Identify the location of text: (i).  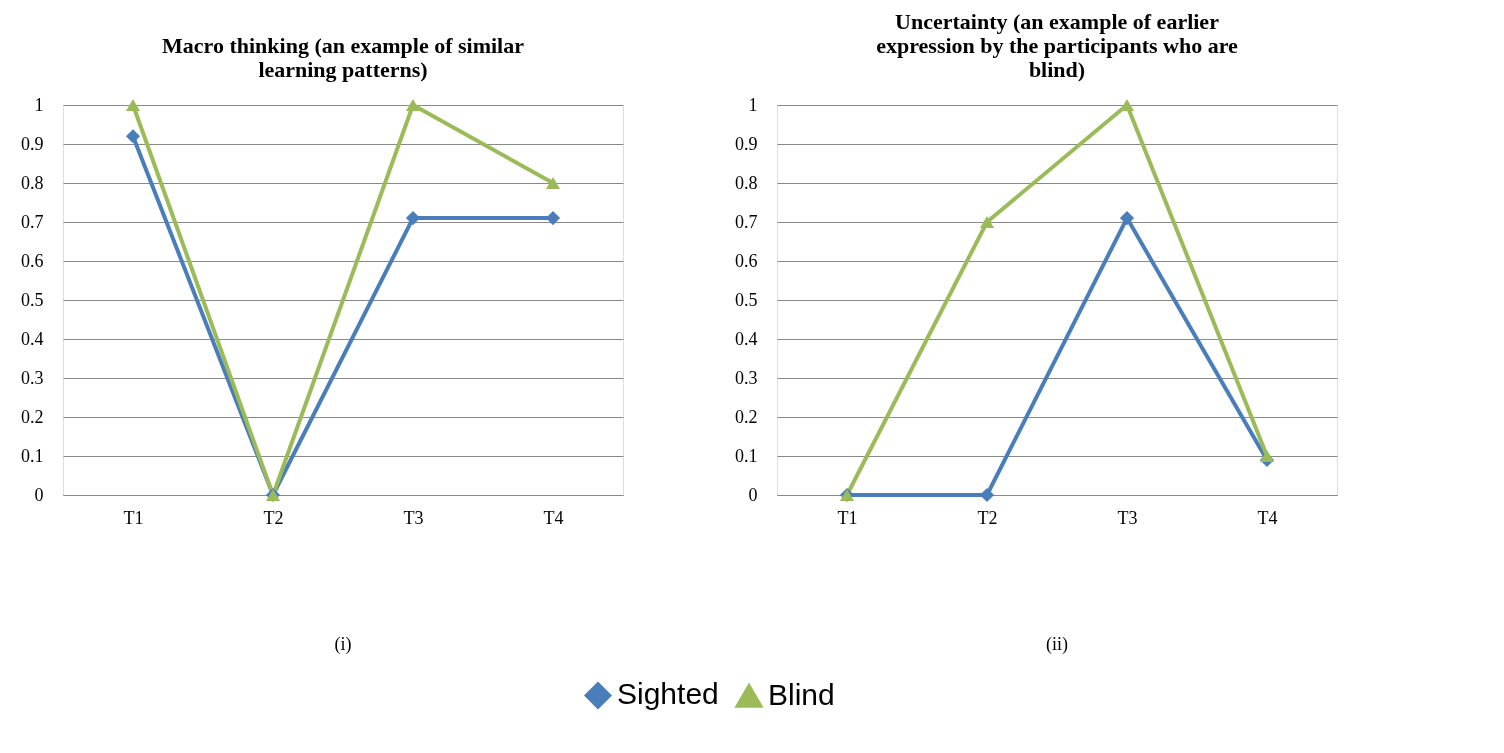
(343, 644).